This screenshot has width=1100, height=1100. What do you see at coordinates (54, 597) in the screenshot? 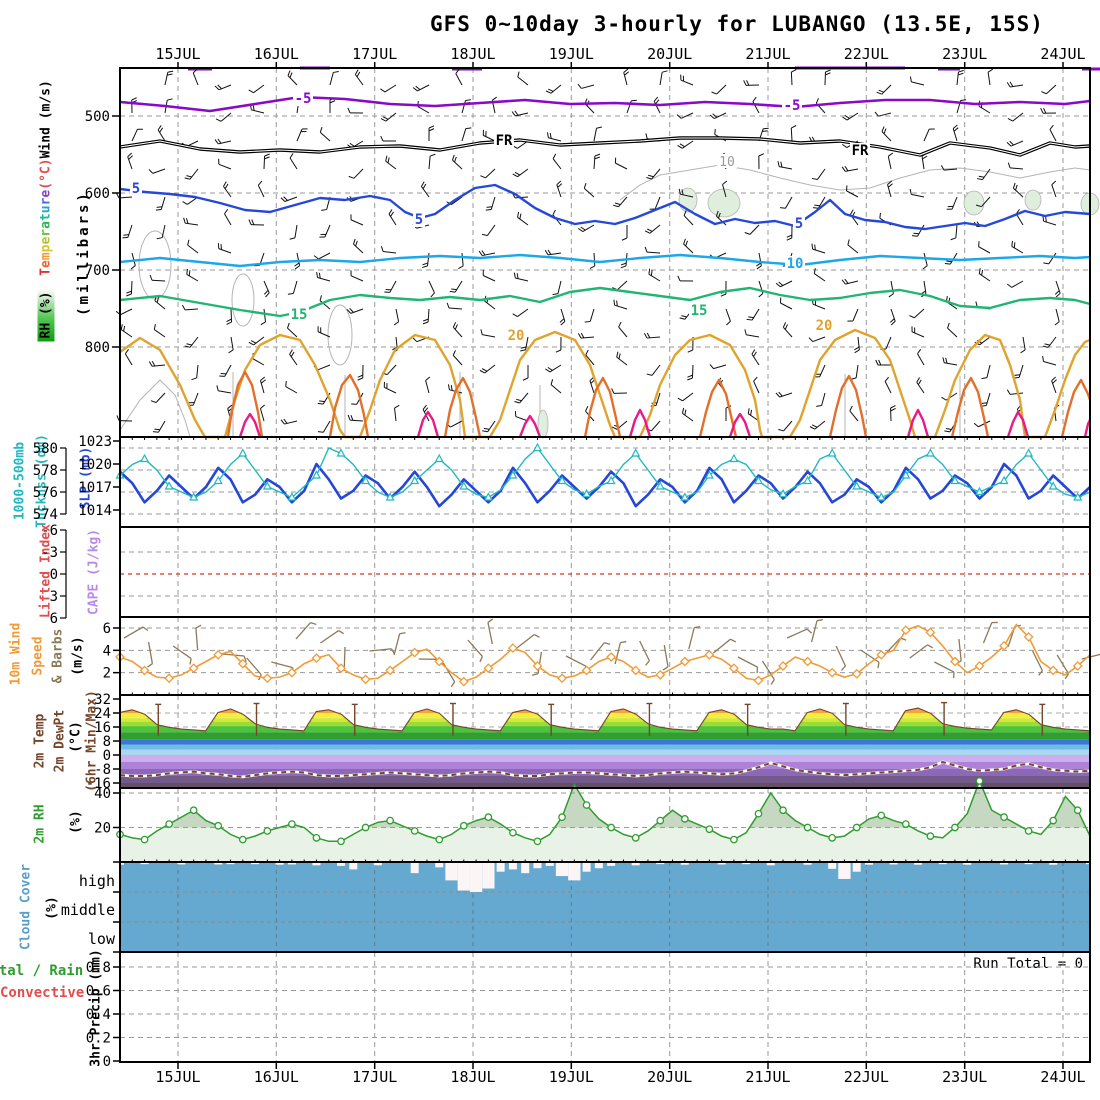
I see `svg-text: 3` at bounding box center [54, 597].